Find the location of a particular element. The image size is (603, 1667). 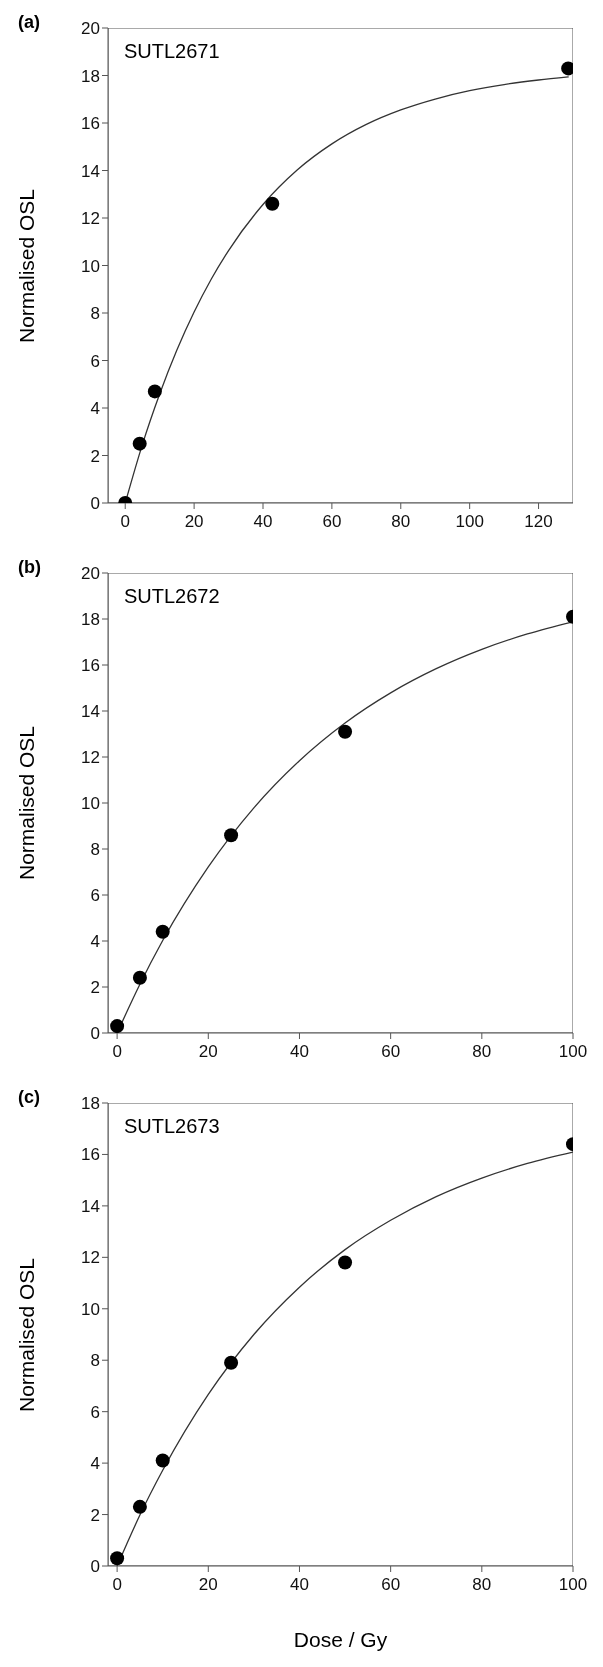

chart-title: (a) is located at coordinates (29, 22).